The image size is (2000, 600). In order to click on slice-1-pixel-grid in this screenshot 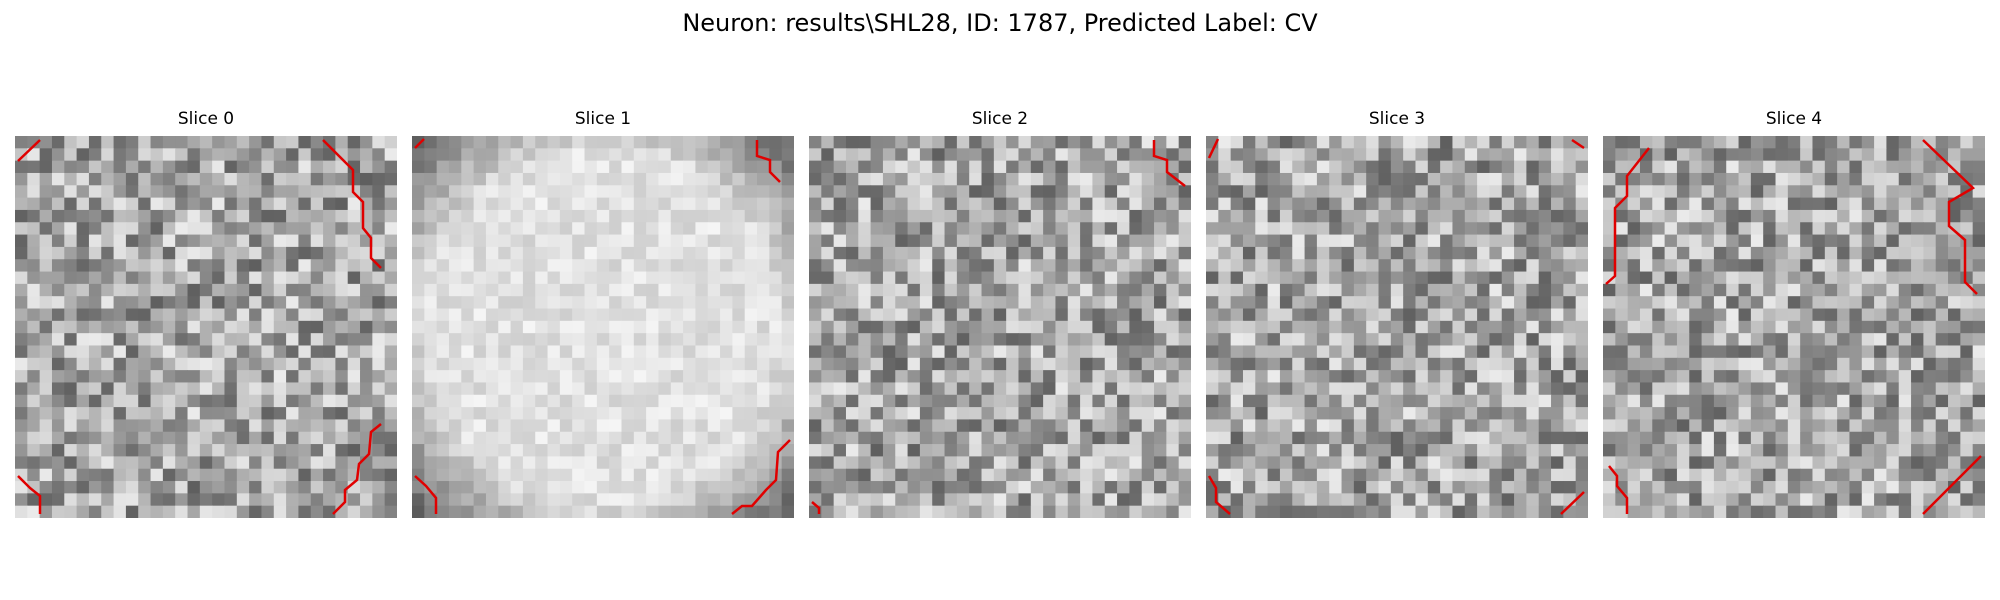, I will do `click(603, 327)`.